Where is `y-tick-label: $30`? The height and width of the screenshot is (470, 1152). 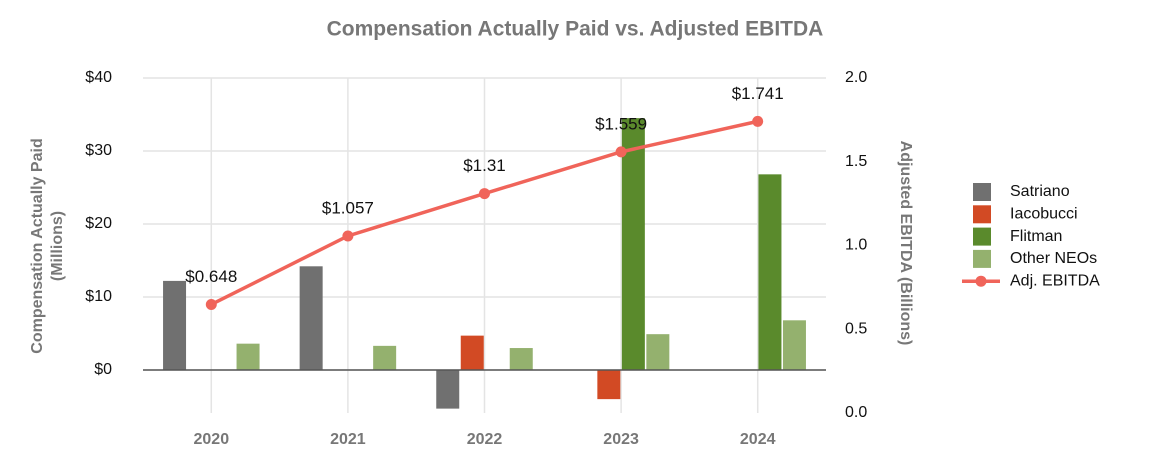 y-tick-label: $30 is located at coordinates (98, 150).